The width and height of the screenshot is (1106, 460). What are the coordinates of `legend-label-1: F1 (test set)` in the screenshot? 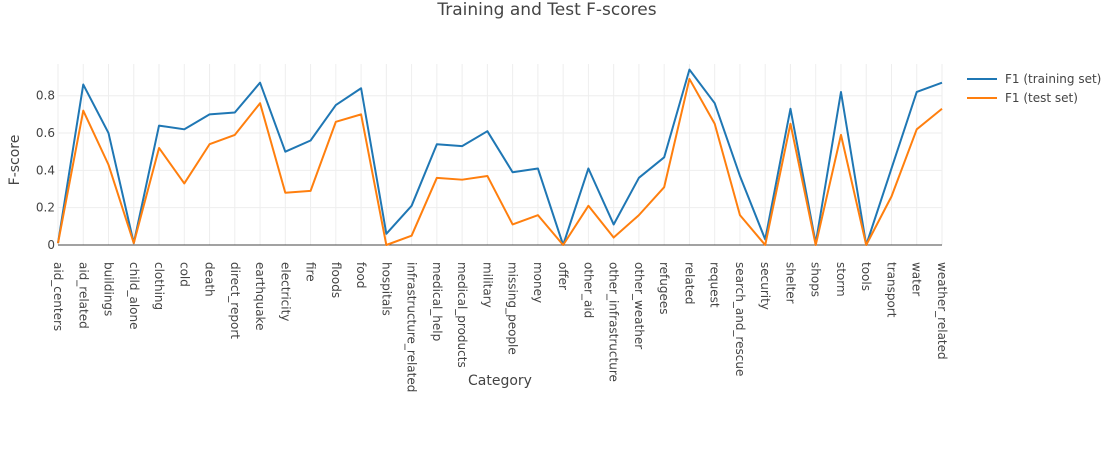 It's located at (1041, 98).